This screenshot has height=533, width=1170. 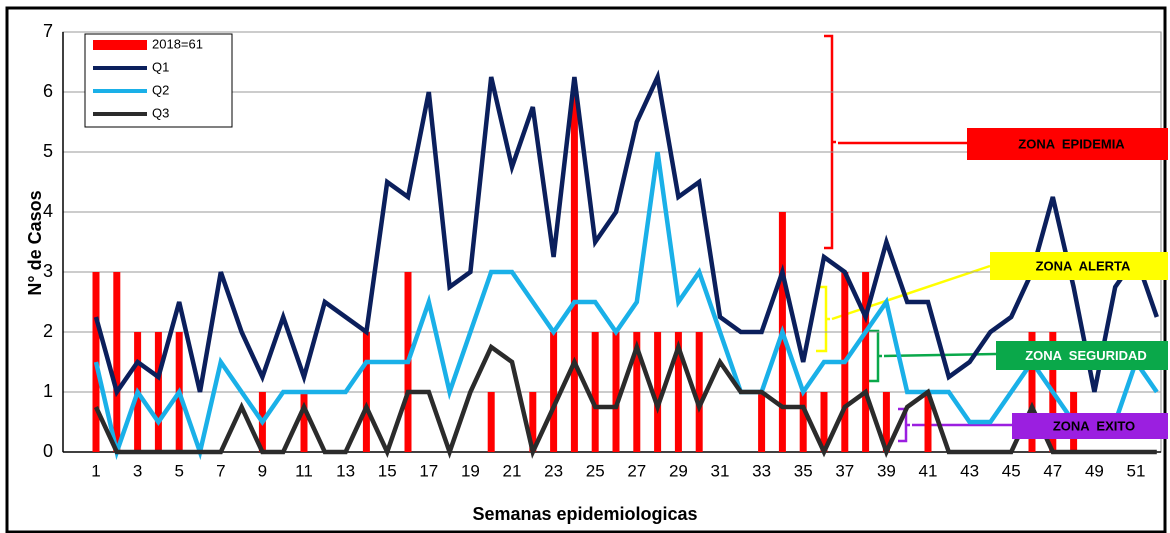 What do you see at coordinates (761, 470) in the screenshot?
I see `x-tick-label: 33` at bounding box center [761, 470].